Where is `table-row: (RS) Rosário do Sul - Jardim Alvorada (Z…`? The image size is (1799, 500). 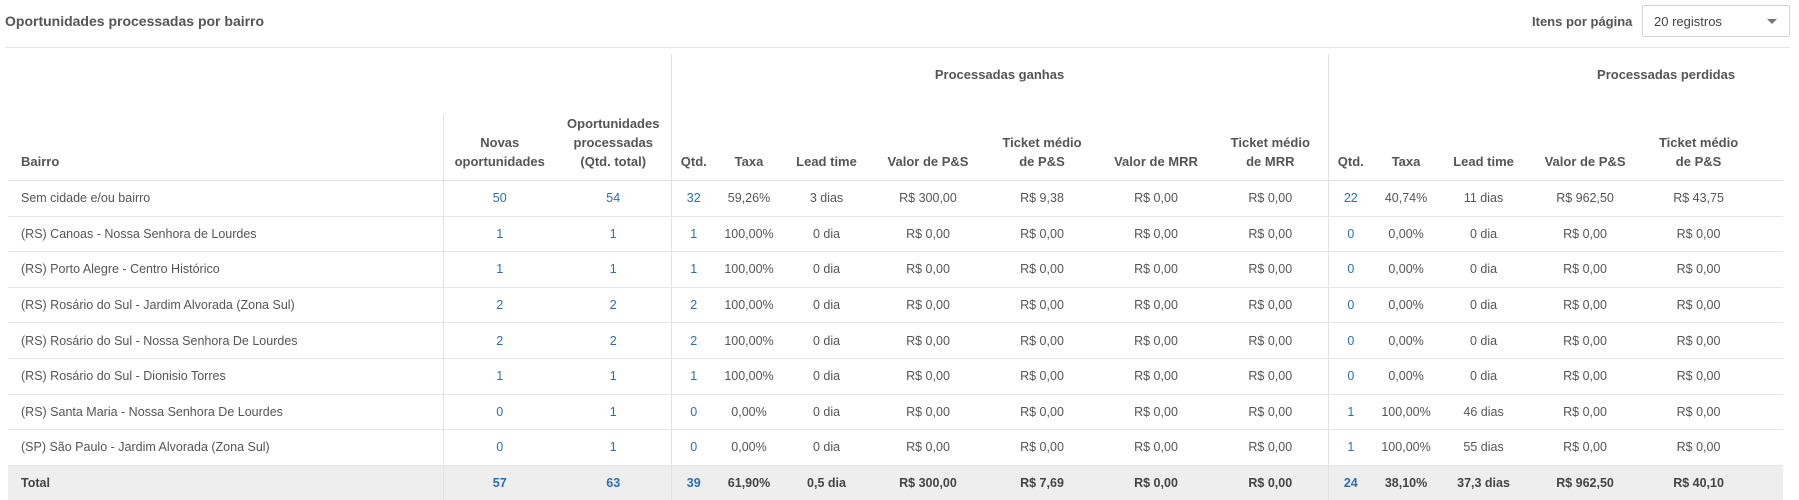
table-row: (RS) Rosário do Sul - Jardim Alvorada (Z… is located at coordinates (896, 305).